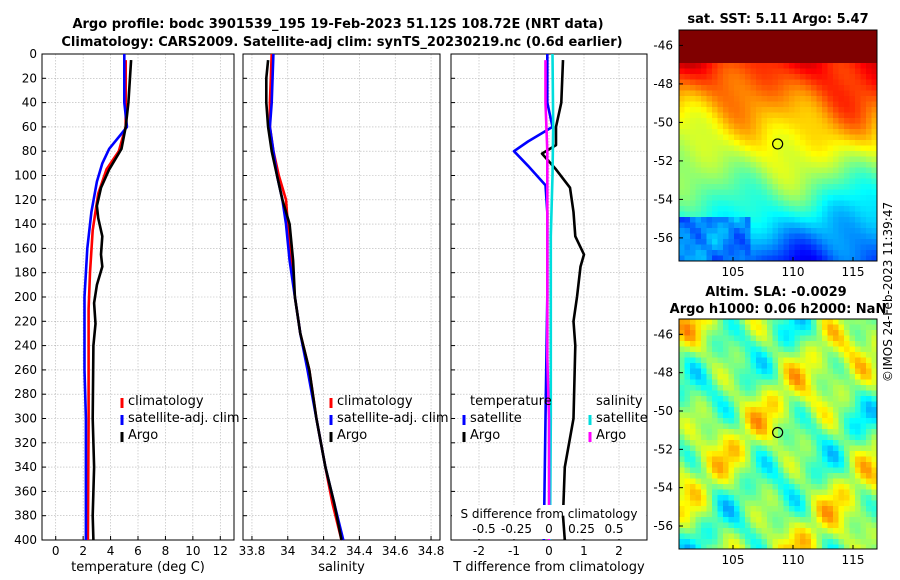 This screenshot has width=900, height=580. What do you see at coordinates (547, 300) in the screenshot?
I see `series-line-s-argo` at bounding box center [547, 300].